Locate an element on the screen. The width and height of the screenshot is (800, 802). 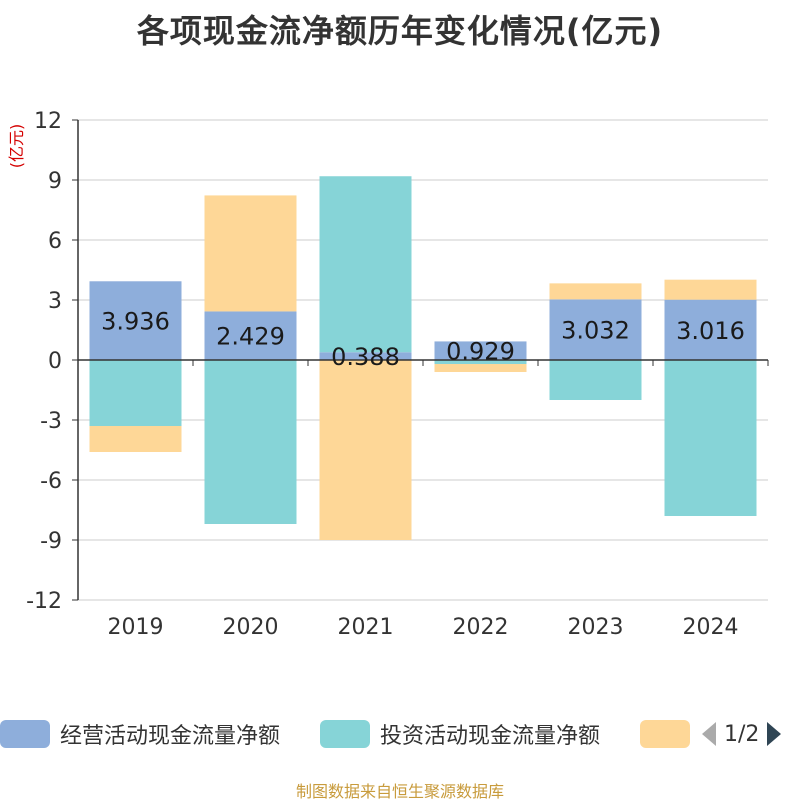
x-tick-label: 2022 is located at coordinates (481, 627).